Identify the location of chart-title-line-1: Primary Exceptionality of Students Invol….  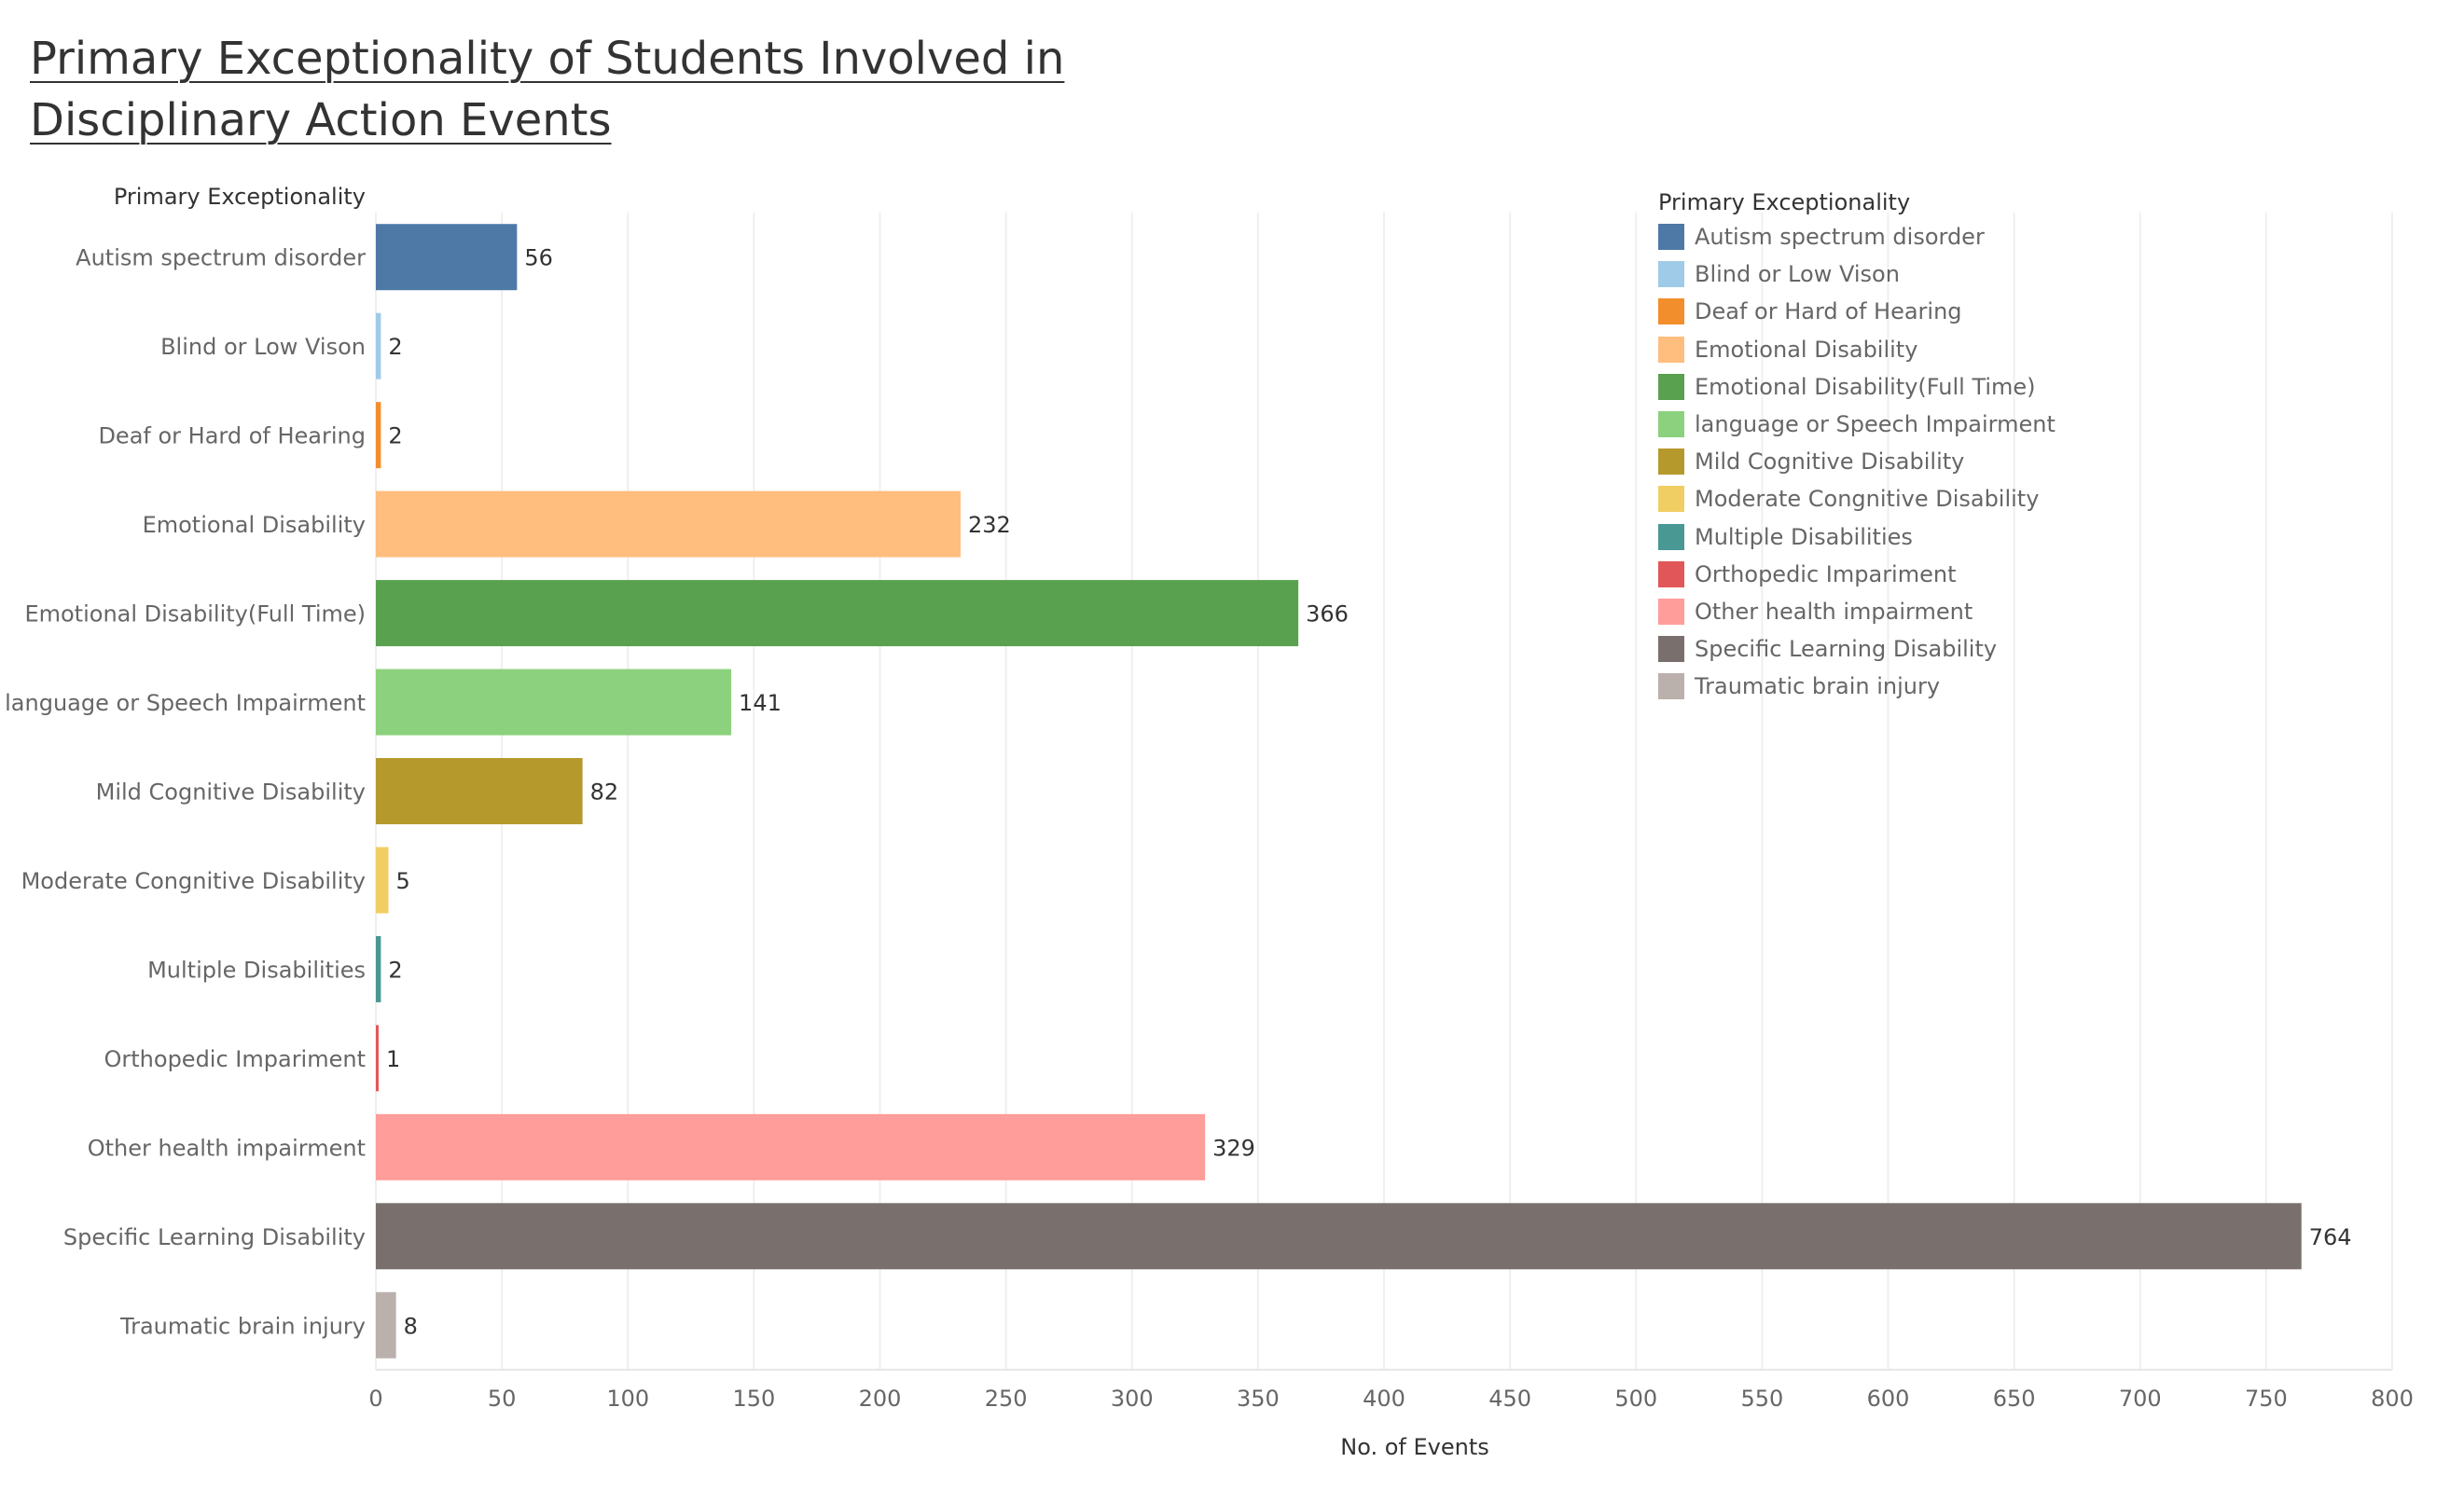
(547, 59).